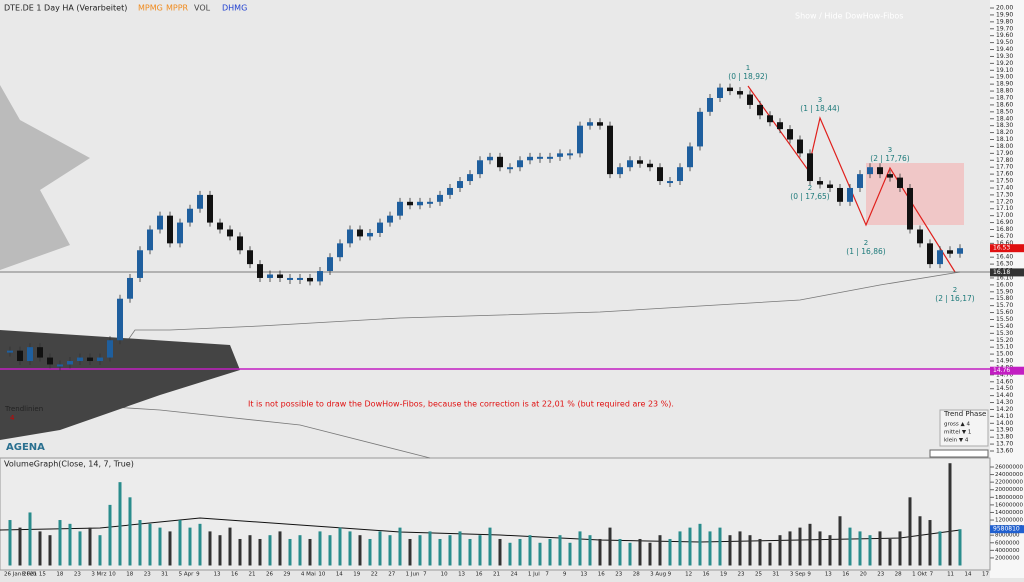  Describe the element at coordinates (1004, 284) in the screenshot. I see `y-tick-label: 16.00` at that location.